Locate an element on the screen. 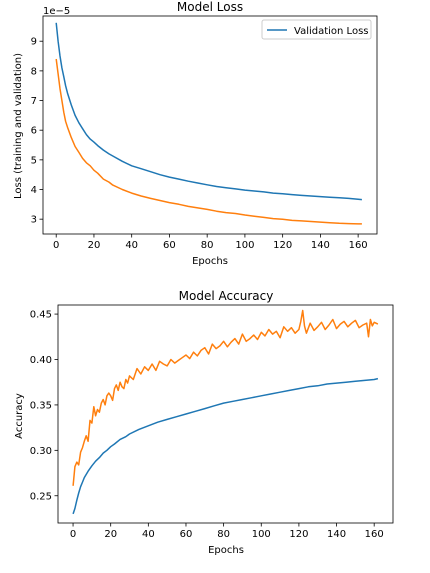 Image resolution: width=430 pixels, height=573 pixels. loss-chart-legend-box is located at coordinates (316, 29).